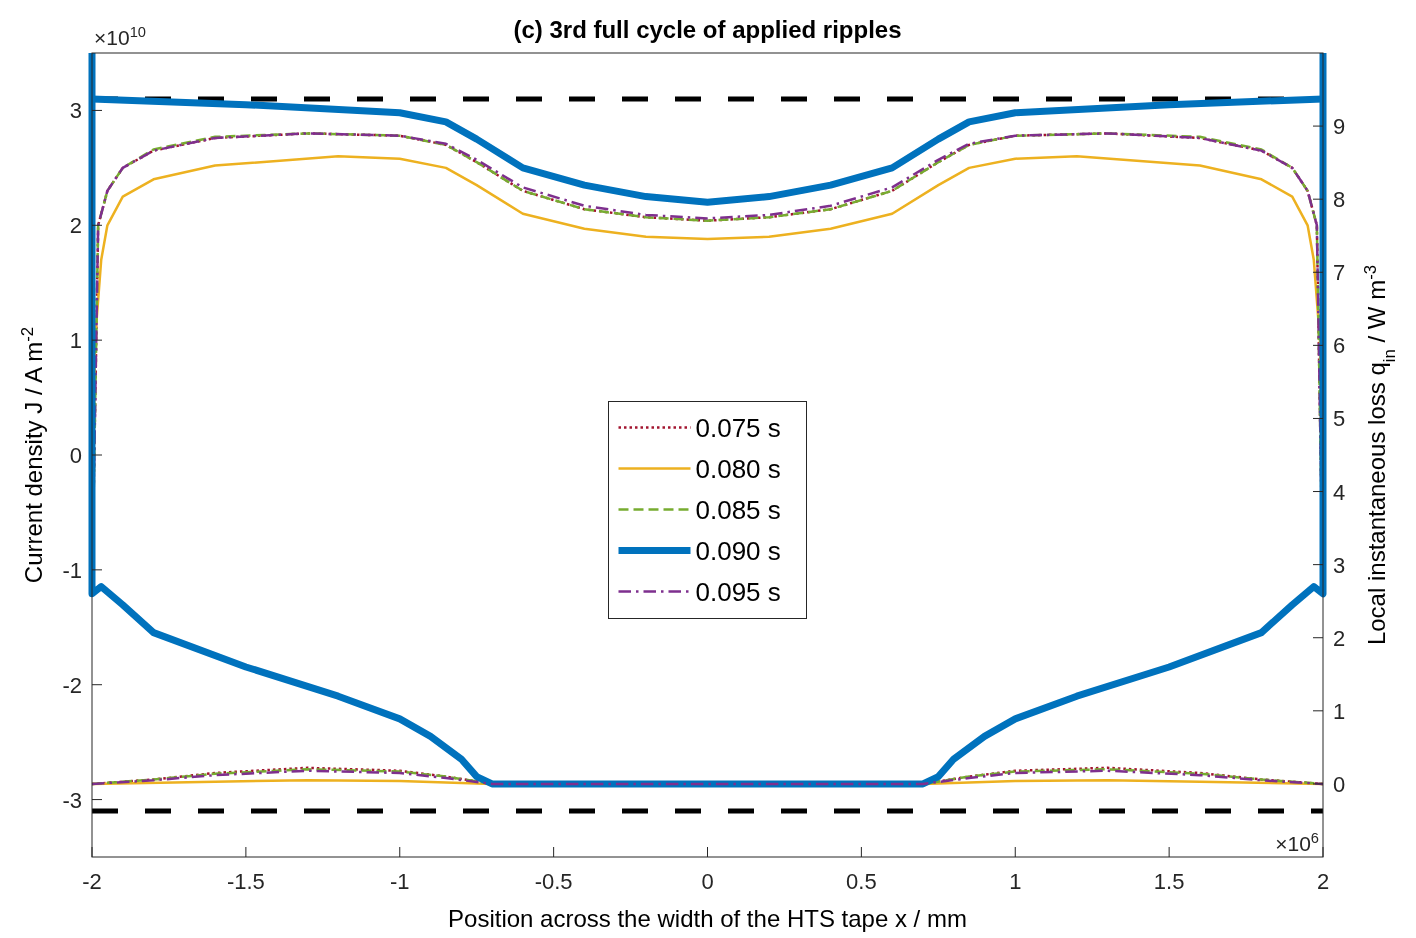  What do you see at coordinates (72, 570) in the screenshot?
I see `y-tick-label: -1` at bounding box center [72, 570].